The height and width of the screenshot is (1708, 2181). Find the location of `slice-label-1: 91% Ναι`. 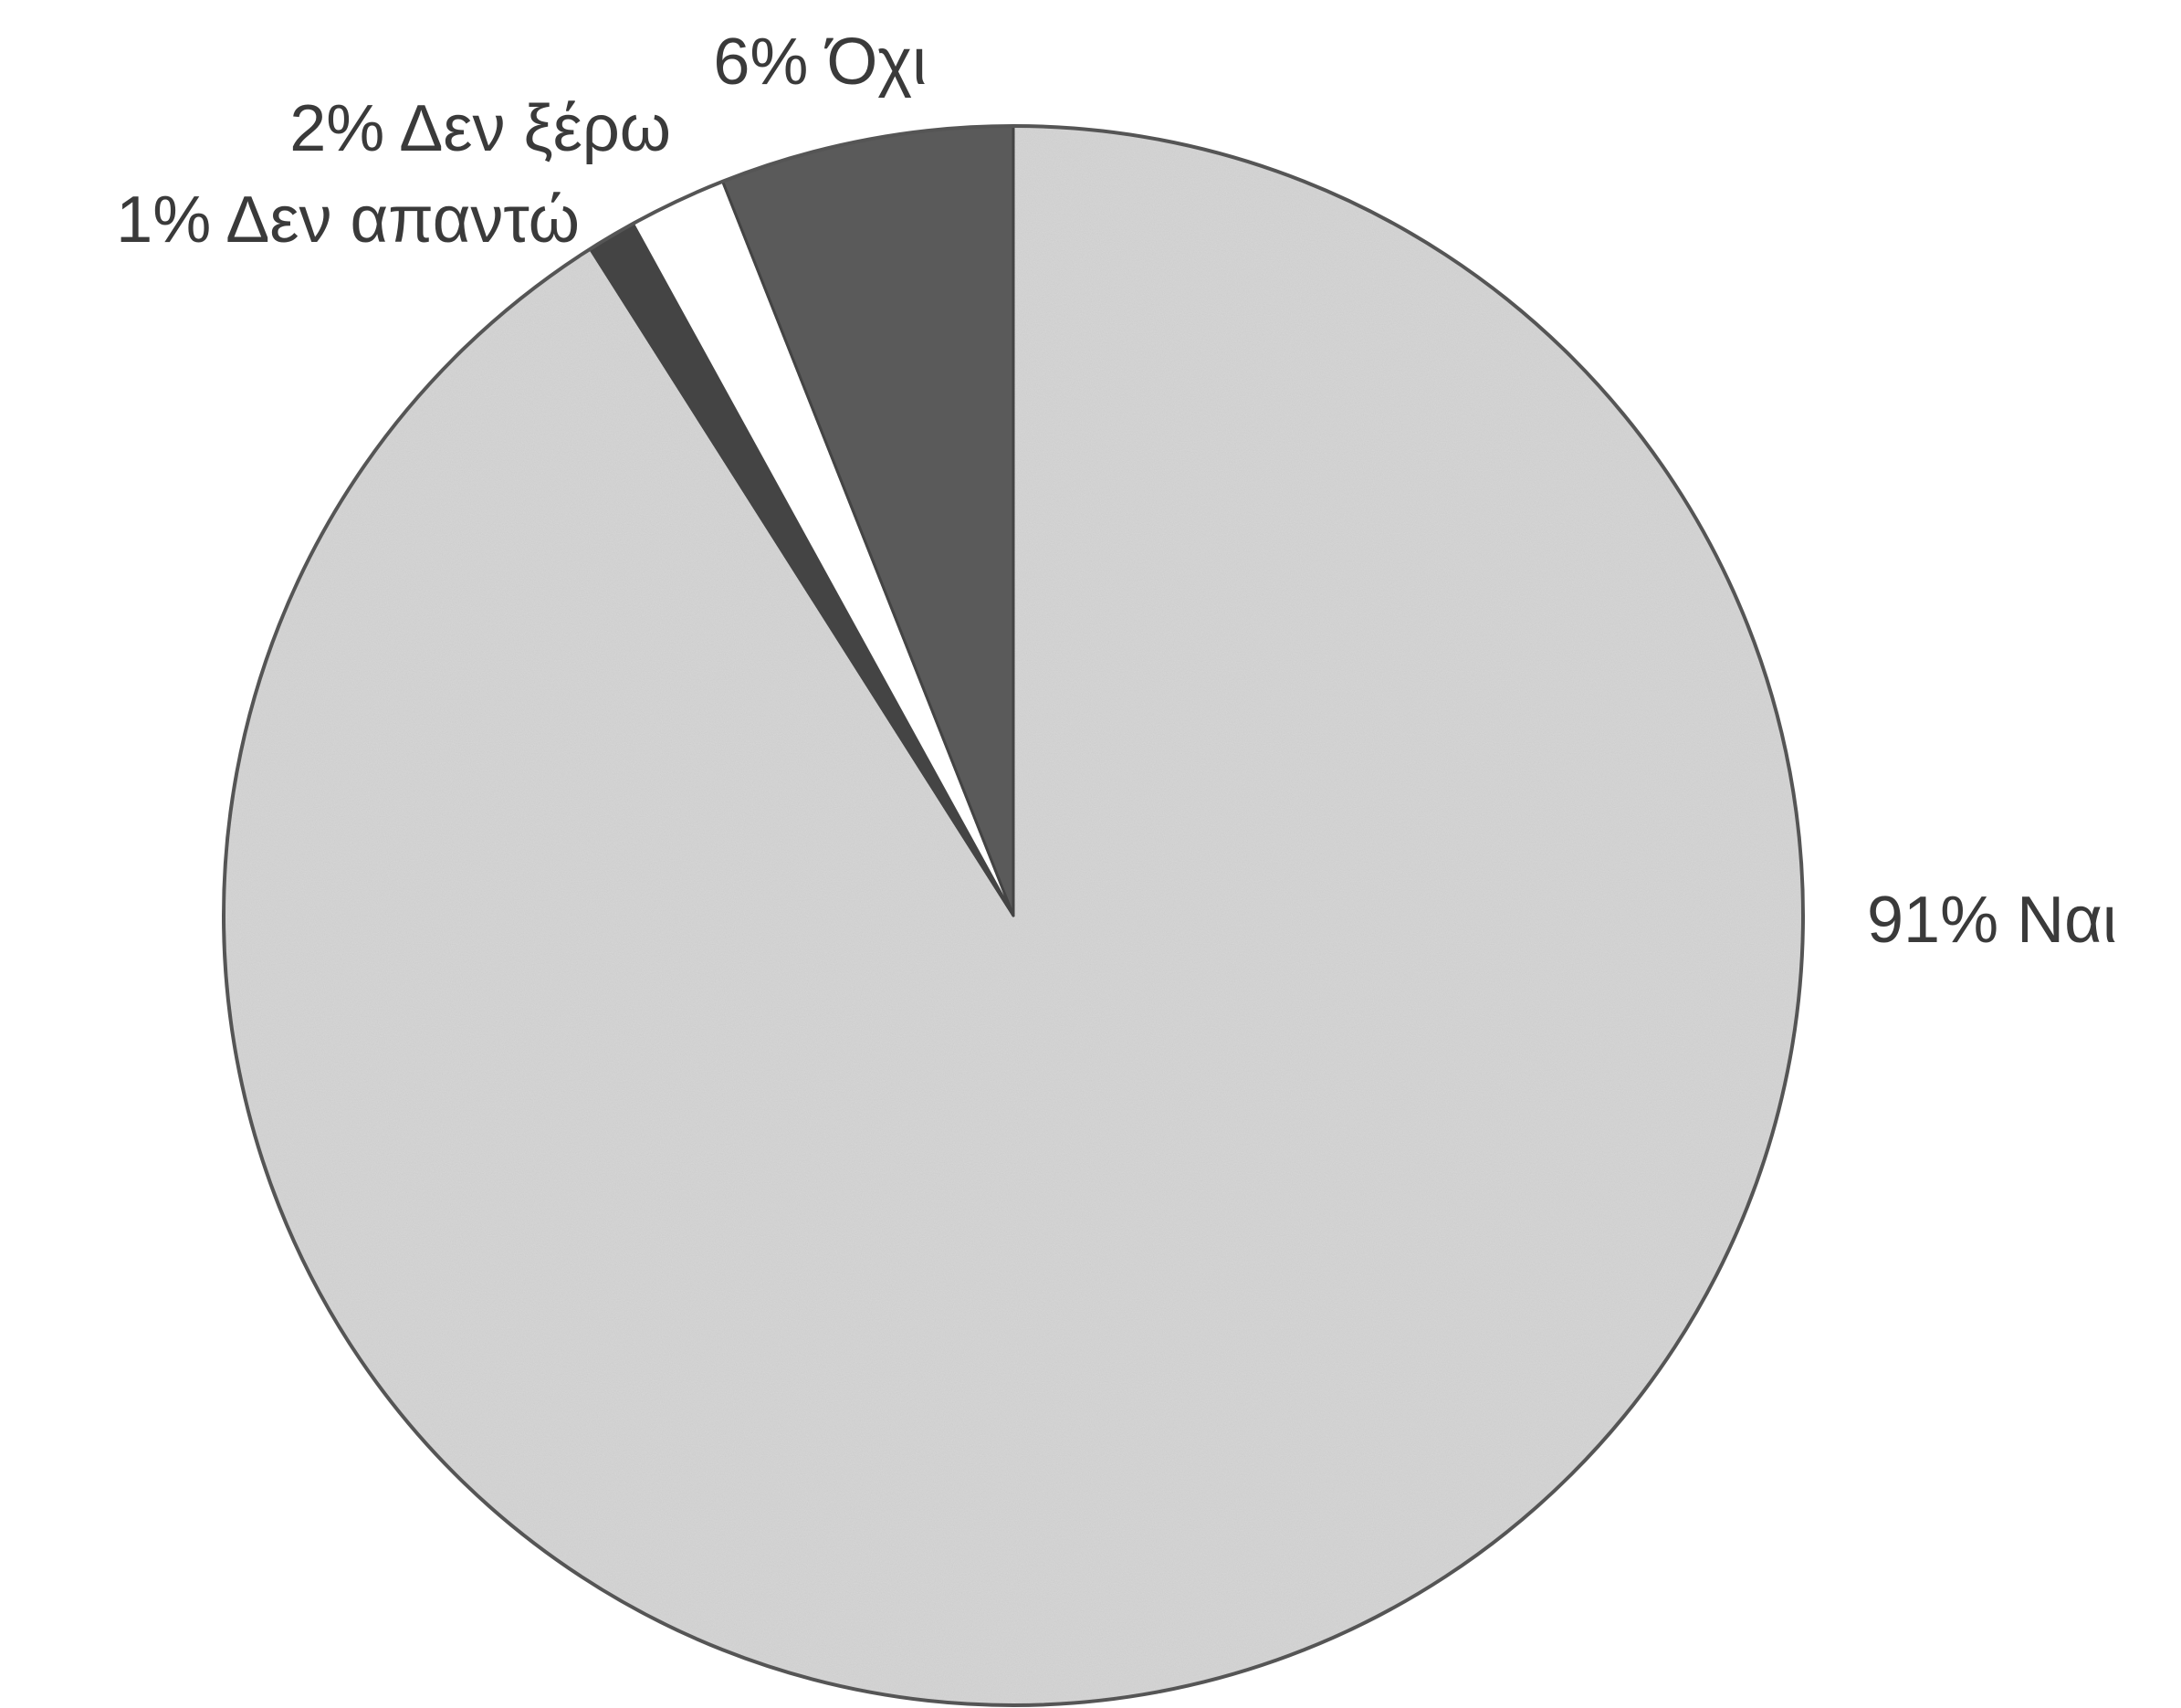

slice-label-1: 91% Ναι is located at coordinates (1992, 920).